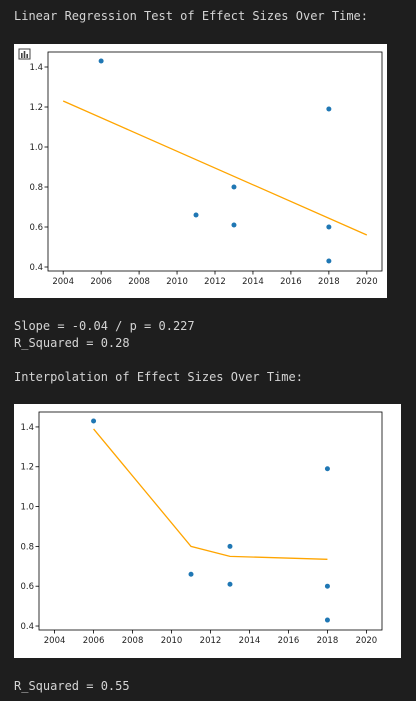 The image size is (416, 701). Describe the element at coordinates (367, 641) in the screenshot. I see `interpolation-x-tick-label: 2020` at that location.